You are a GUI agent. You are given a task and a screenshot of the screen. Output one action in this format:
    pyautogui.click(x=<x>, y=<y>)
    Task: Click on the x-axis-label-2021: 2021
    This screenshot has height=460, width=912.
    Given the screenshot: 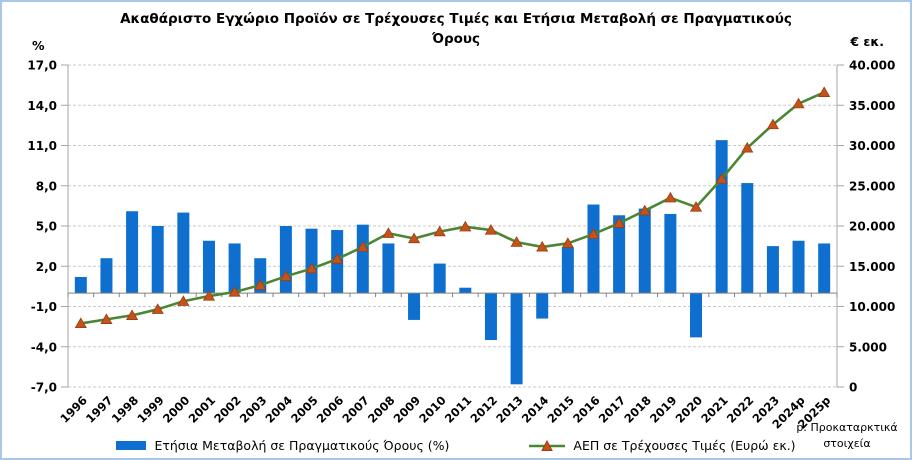 What is the action you would take?
    pyautogui.click(x=714, y=409)
    